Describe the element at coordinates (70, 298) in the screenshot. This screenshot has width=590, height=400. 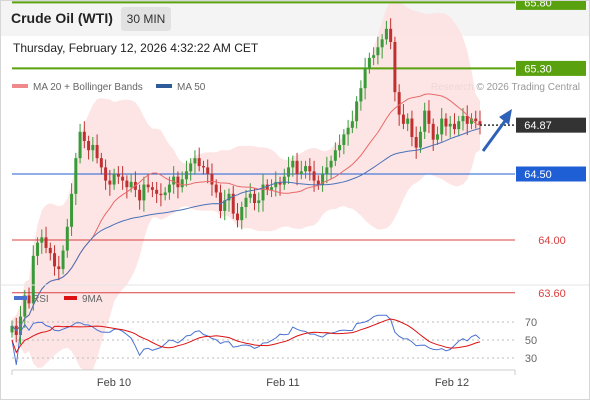
I see `rsi-legend-swatch` at that location.